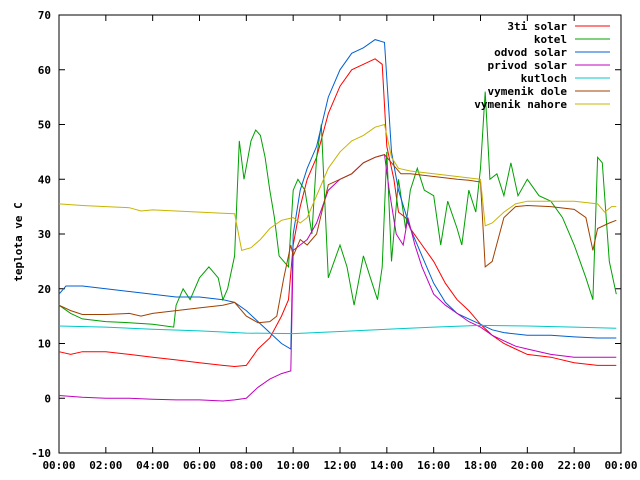 The image size is (640, 480). Describe the element at coordinates (44, 70) in the screenshot. I see `y-tick-label: 60` at that location.